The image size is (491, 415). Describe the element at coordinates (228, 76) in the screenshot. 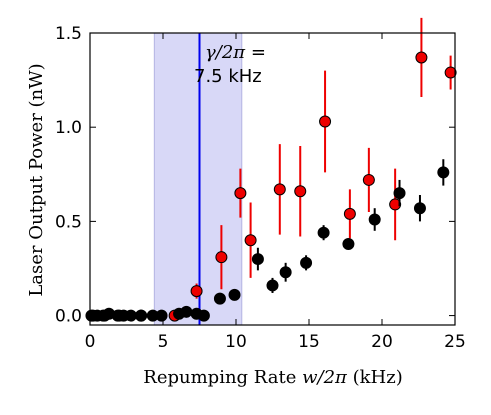

I see `gamma-annotation-line2: 7.5 kHz` at that location.